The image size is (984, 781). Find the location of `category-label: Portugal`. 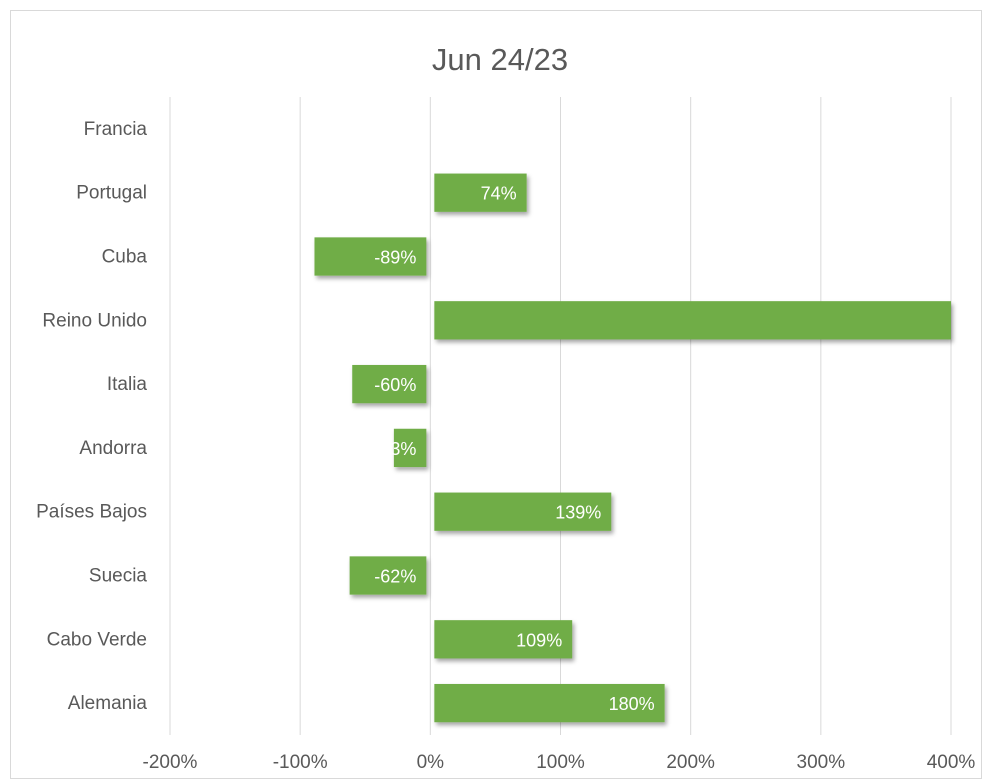

category-label: Portugal is located at coordinates (111, 193).